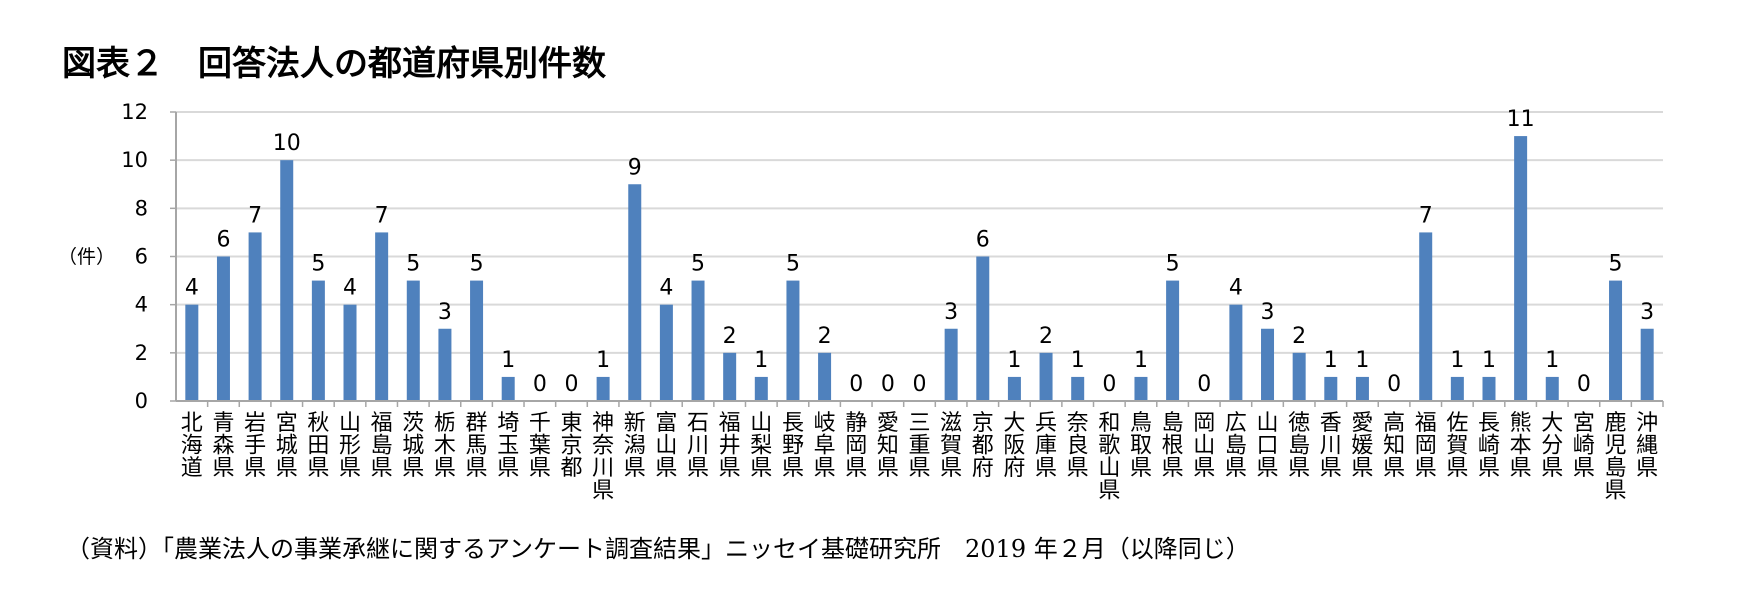 This screenshot has width=1747, height=601. I want to click on data-label-35: 2, so click(1299, 336).